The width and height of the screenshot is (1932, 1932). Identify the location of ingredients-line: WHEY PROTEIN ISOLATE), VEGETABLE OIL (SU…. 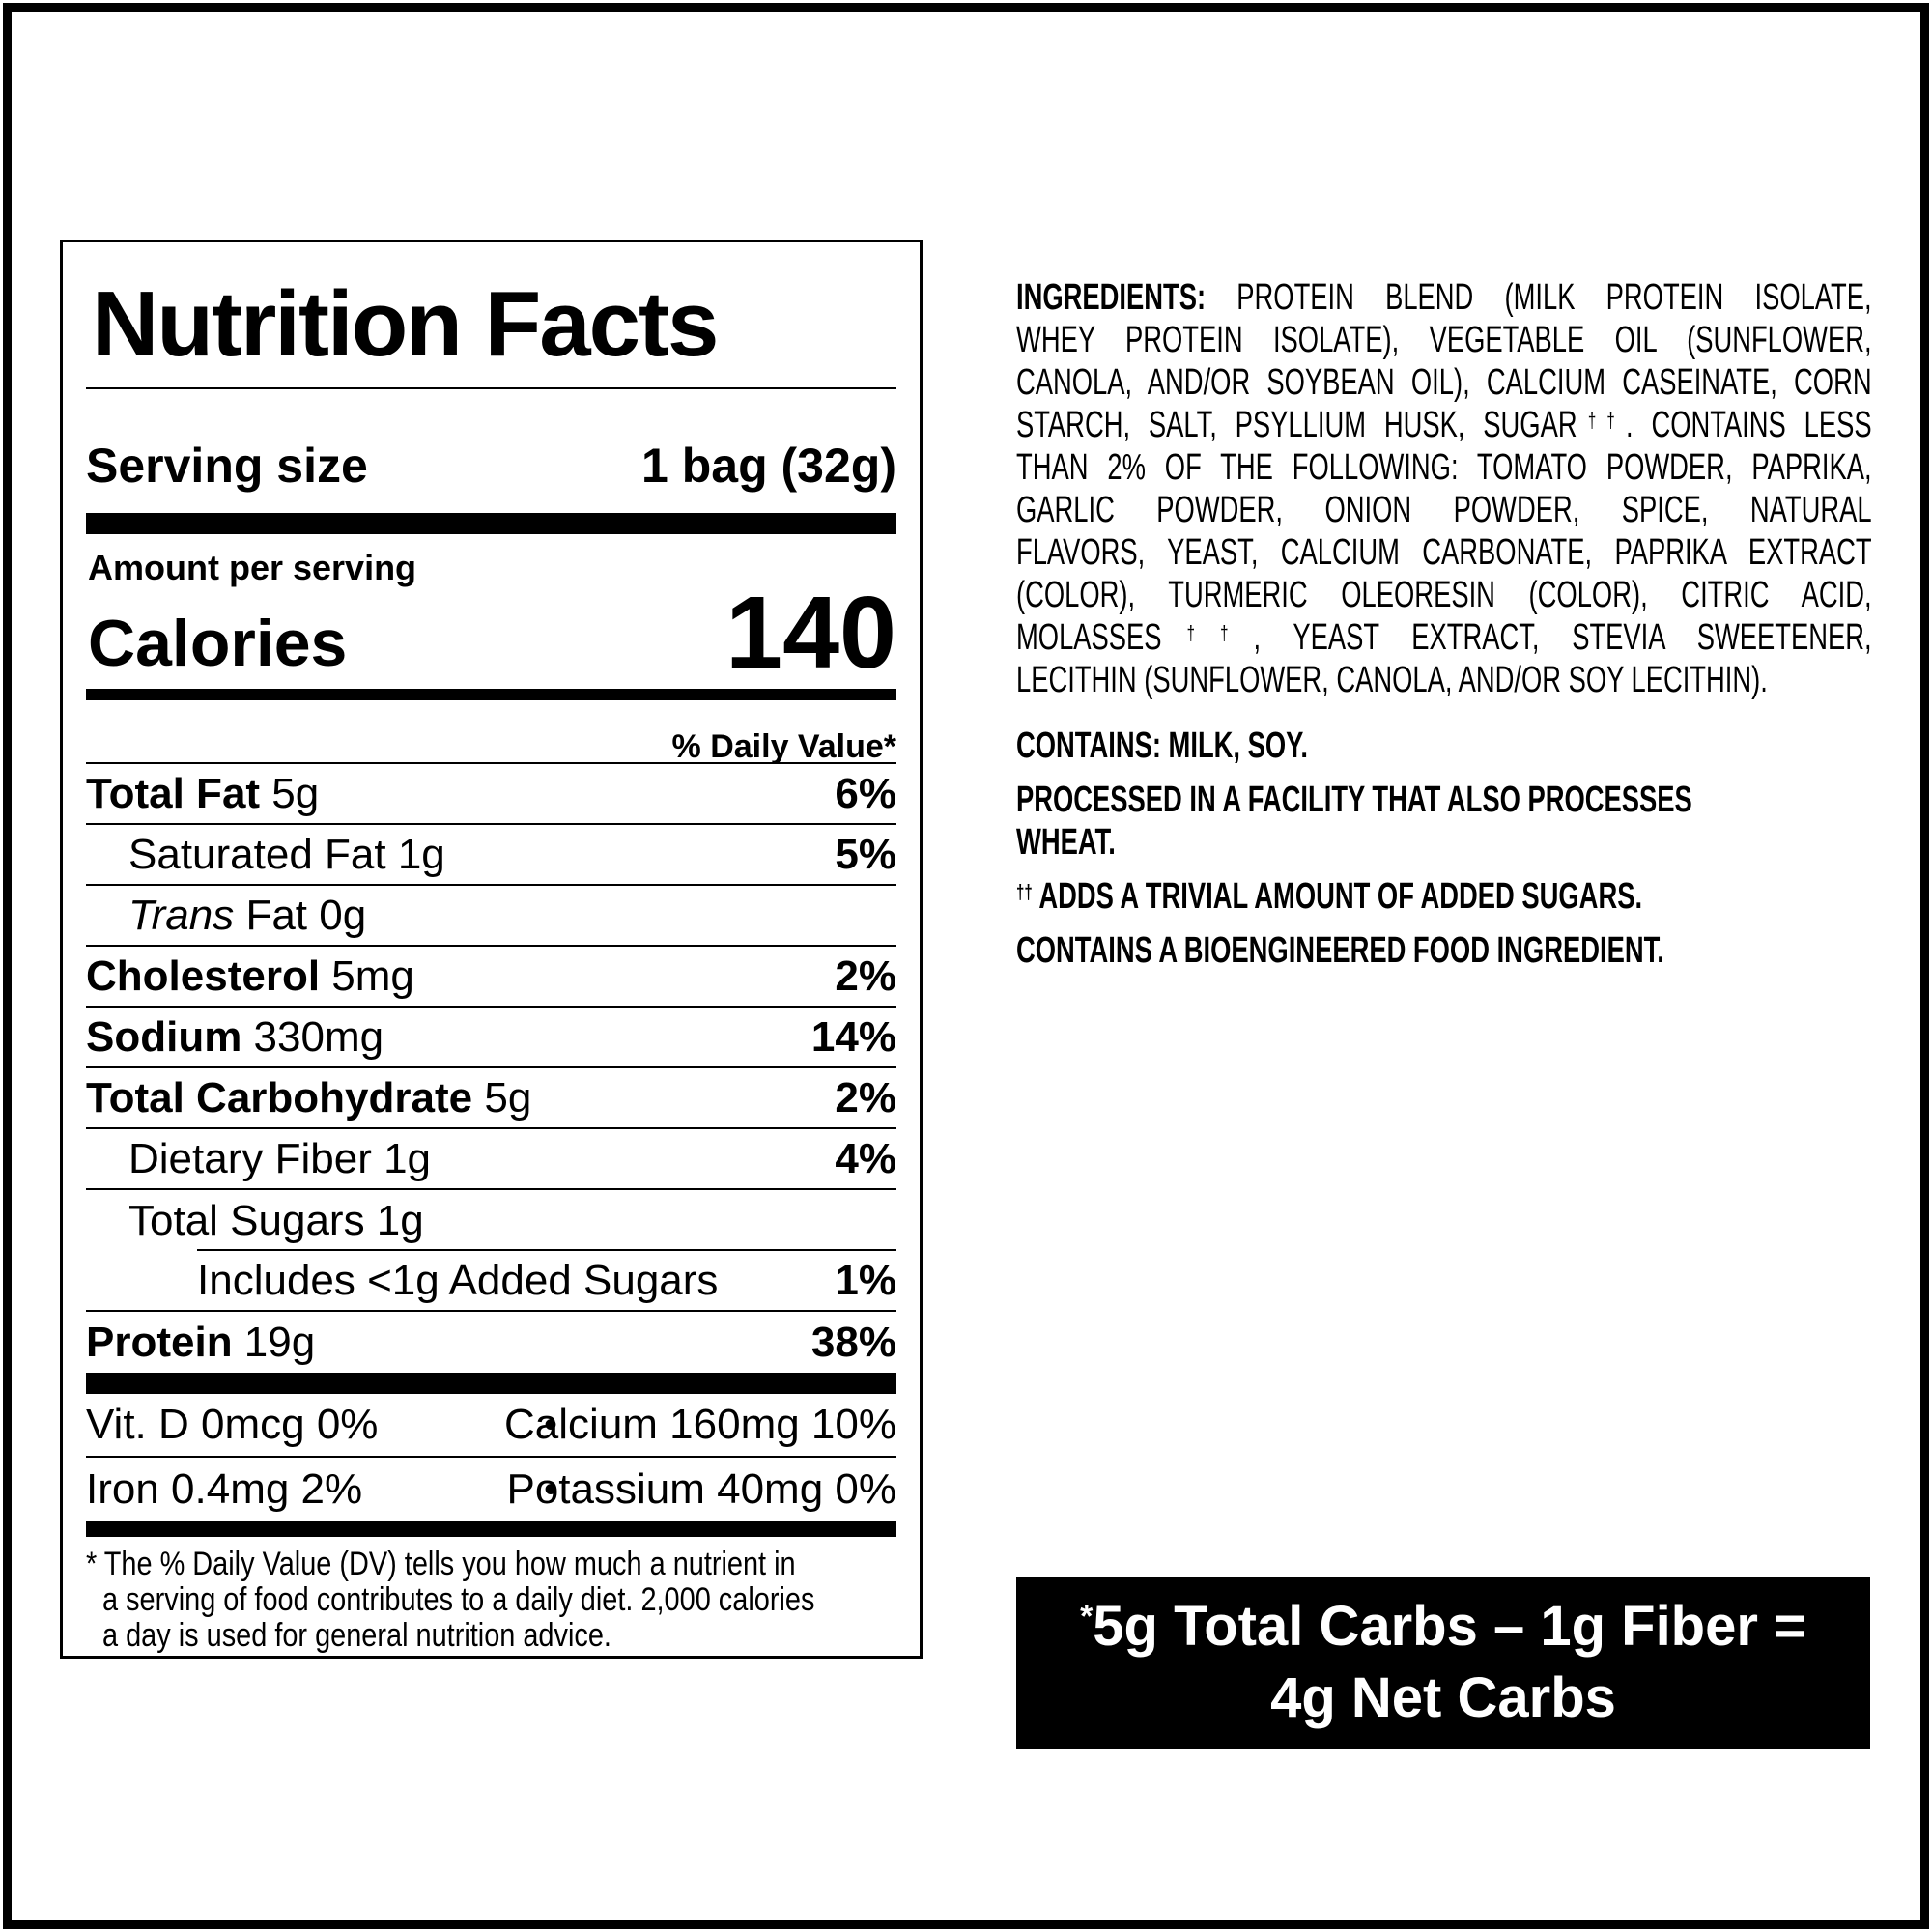
(1444, 340).